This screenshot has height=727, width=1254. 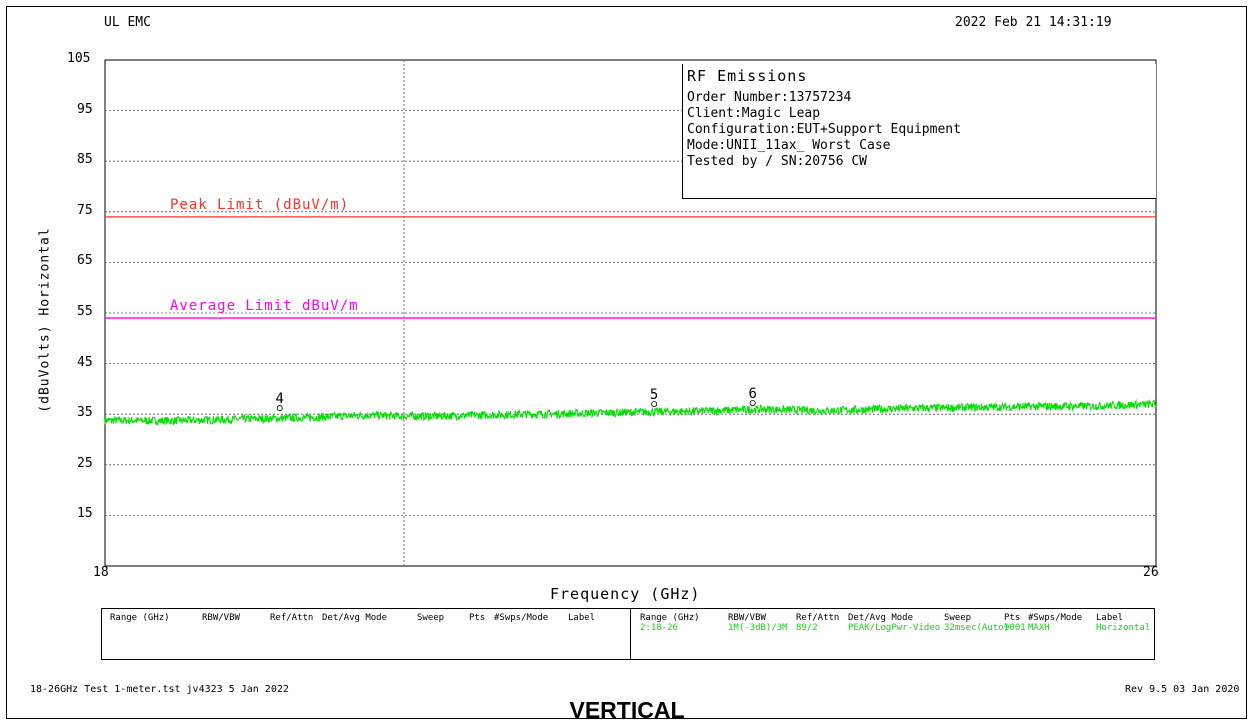 What do you see at coordinates (807, 628) in the screenshot?
I see `value-ref: 89/2` at bounding box center [807, 628].